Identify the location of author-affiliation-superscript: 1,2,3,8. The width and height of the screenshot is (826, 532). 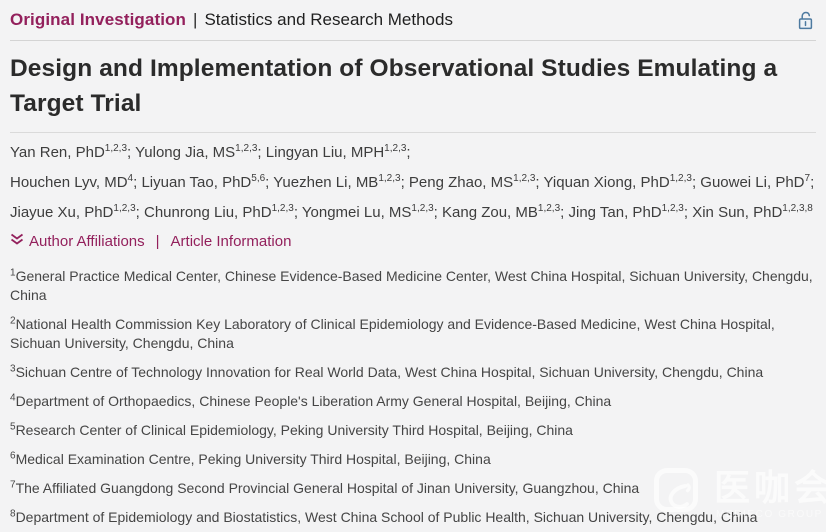
(797, 208).